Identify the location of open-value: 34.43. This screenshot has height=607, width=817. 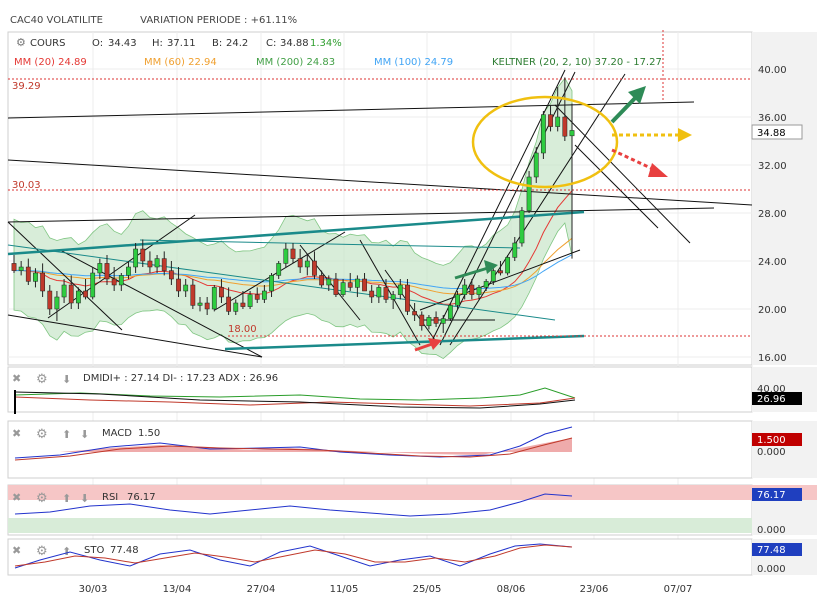
(122, 43).